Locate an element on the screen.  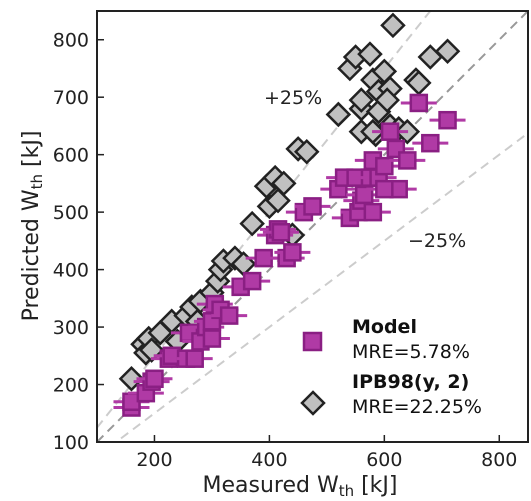
x-axis-label: Measured Wth [kJ] is located at coordinates (300, 486).